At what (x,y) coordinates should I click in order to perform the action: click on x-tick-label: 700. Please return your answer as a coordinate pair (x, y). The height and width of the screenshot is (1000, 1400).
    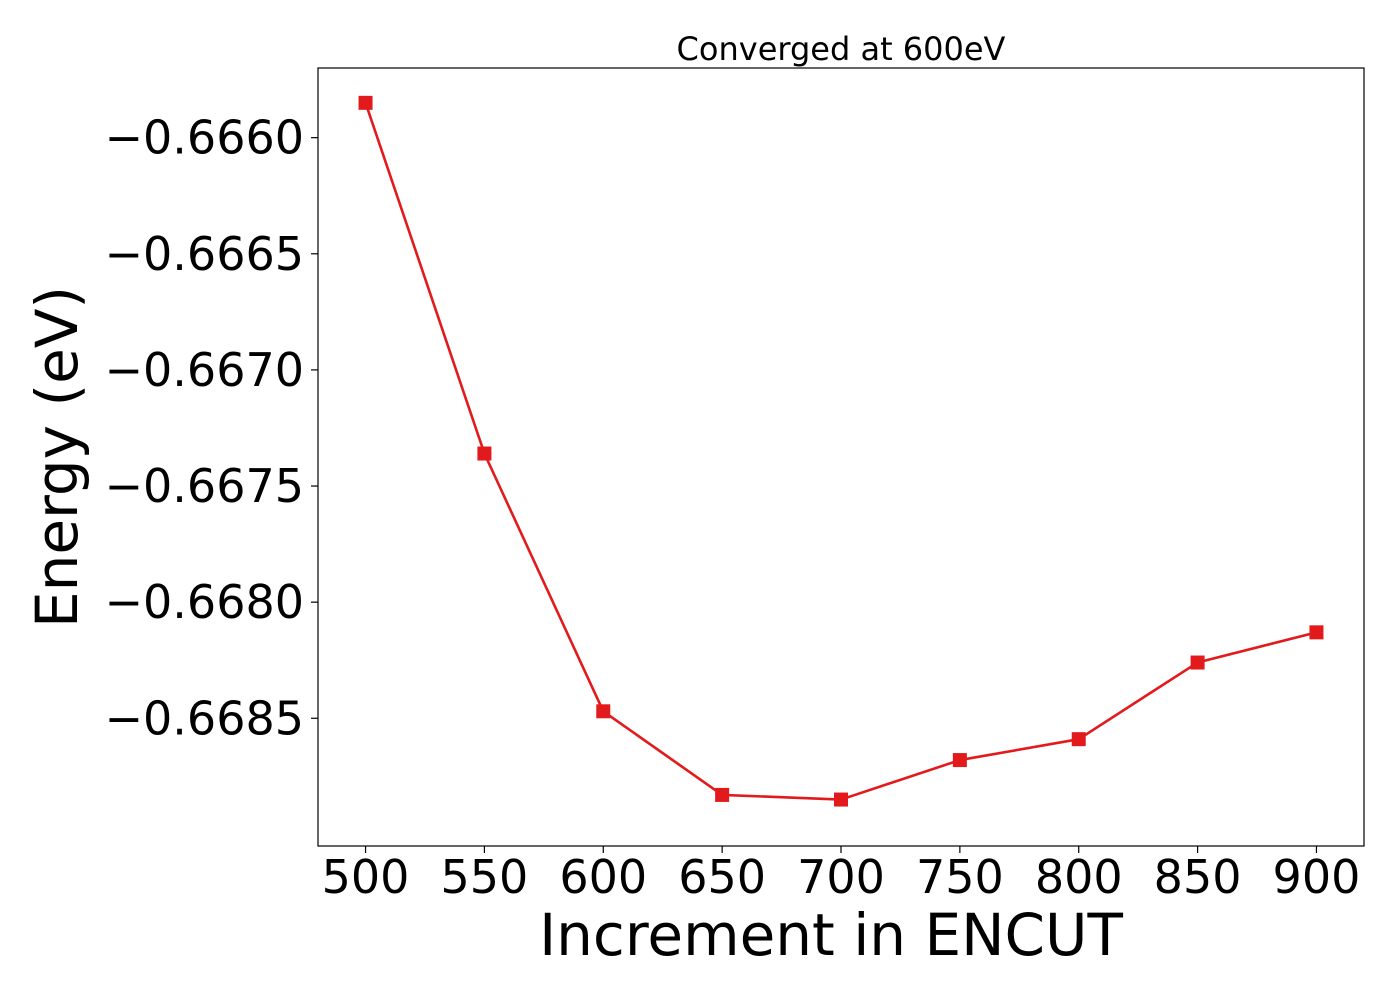
    Looking at the image, I should click on (841, 877).